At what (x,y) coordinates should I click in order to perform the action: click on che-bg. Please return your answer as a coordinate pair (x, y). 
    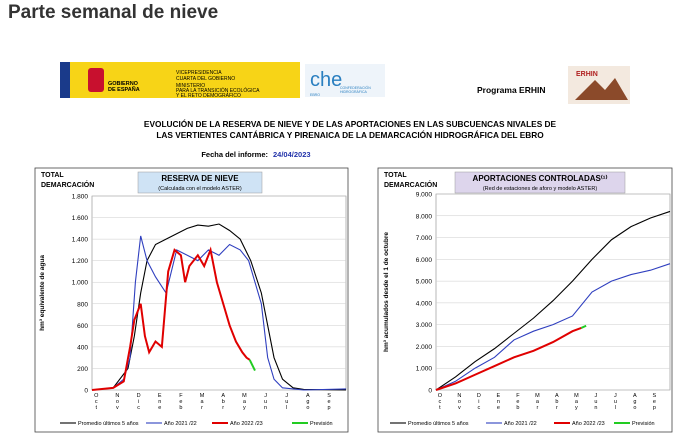
    Looking at the image, I should click on (345, 80).